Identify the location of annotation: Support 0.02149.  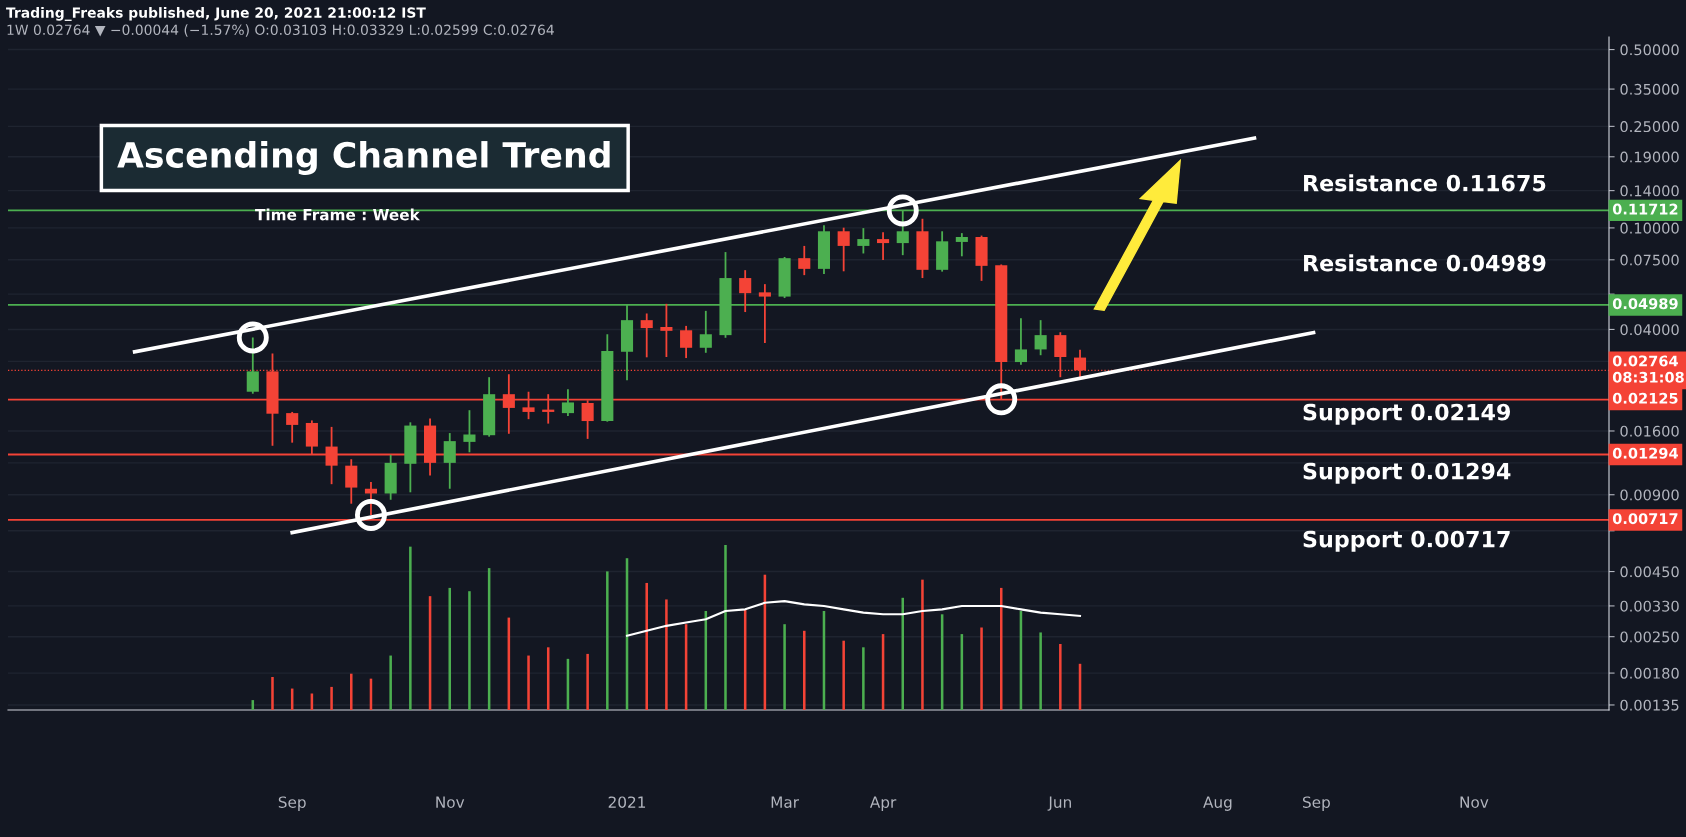
(1407, 414).